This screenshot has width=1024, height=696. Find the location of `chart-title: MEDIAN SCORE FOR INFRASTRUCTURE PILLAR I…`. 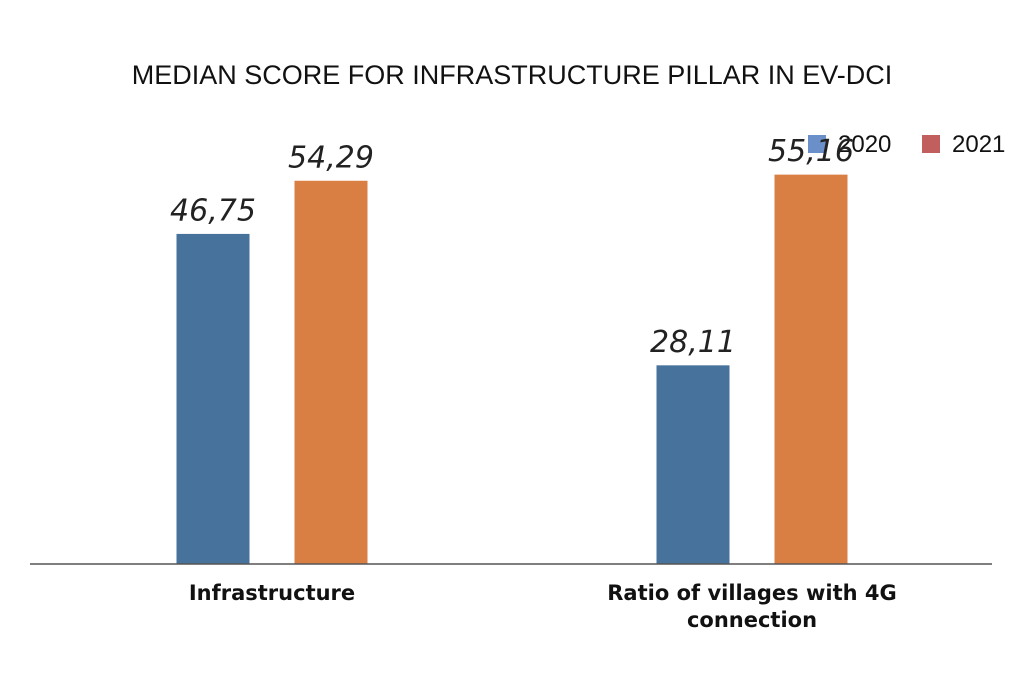

chart-title: MEDIAN SCORE FOR INFRASTRUCTURE PILLAR I… is located at coordinates (512, 75).